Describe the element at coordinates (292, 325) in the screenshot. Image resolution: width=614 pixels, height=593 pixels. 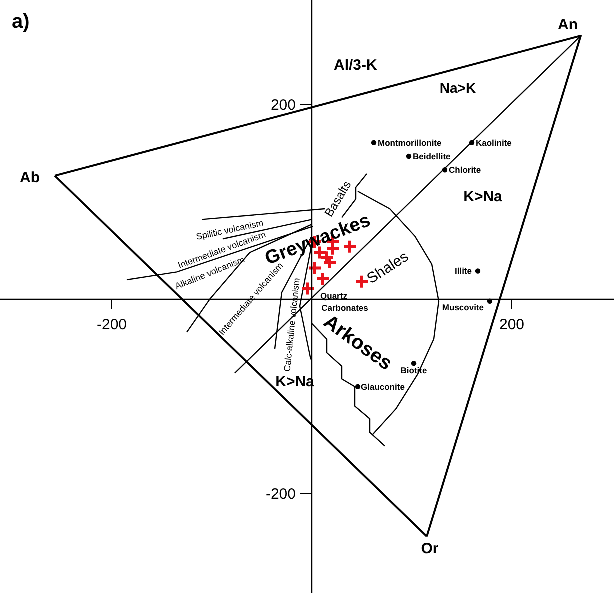
I see `annotation: Calc-alkaline volcanism` at that location.